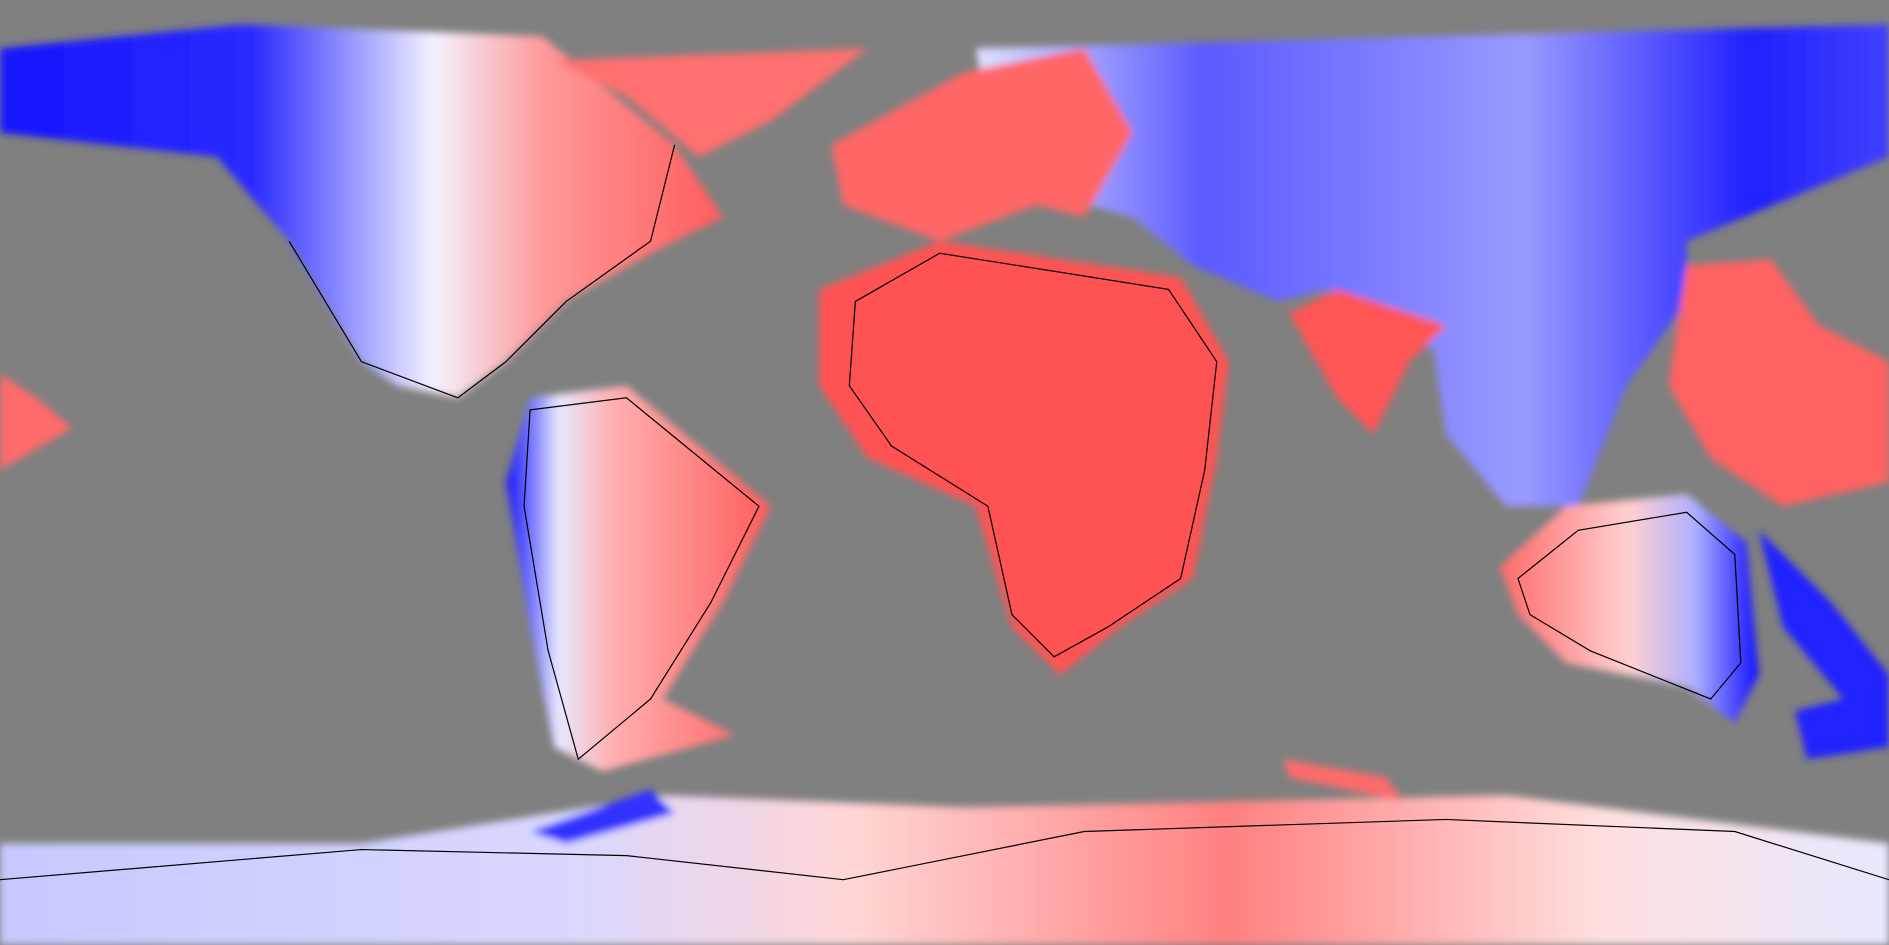 Image resolution: width=1889 pixels, height=945 pixels. I want to click on new-zealand, so click(1823, 645).